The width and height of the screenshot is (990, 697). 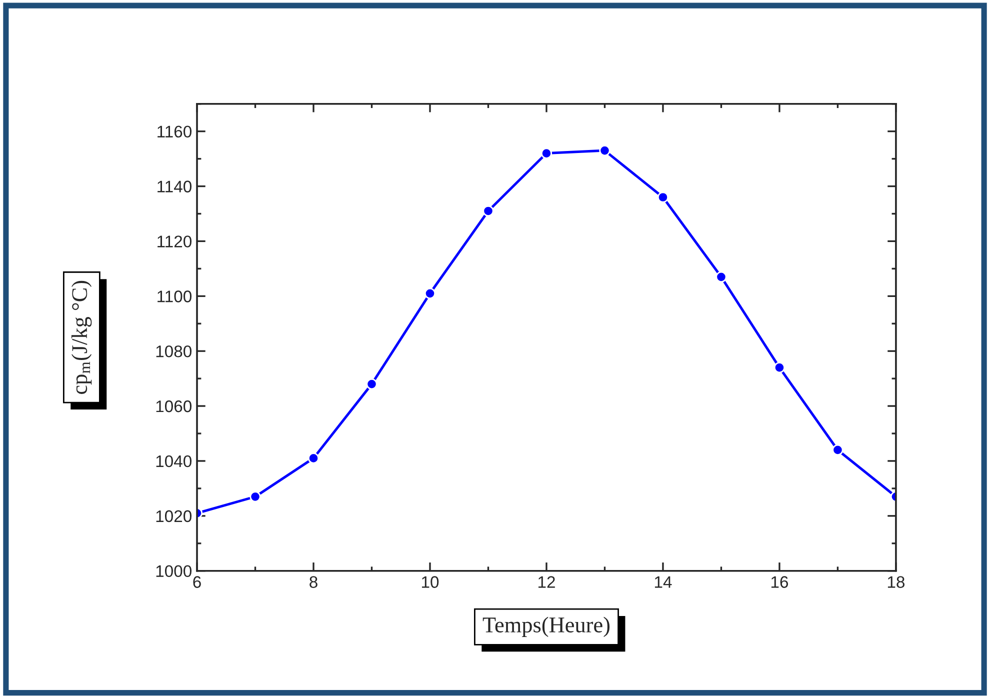 I want to click on y-tick-label: 1080, so click(x=174, y=351).